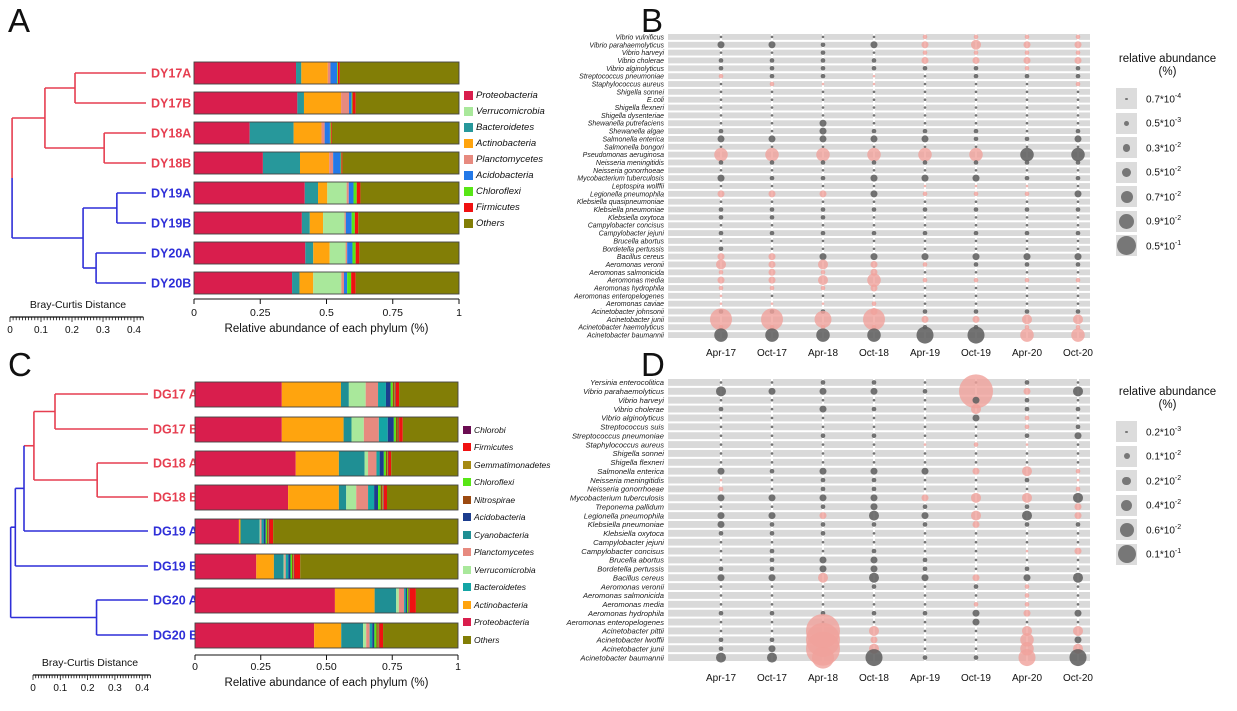 The image size is (1237, 711). I want to click on x-axis-tick-label: 0.25, so click(260, 313).